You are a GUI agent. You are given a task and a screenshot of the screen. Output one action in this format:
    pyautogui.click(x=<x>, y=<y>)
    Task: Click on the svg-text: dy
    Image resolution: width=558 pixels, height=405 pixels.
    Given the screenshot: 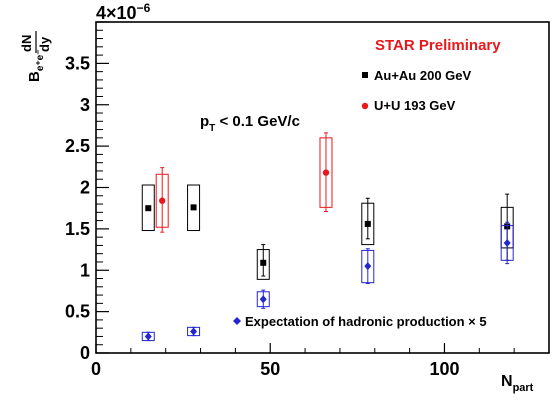 What is the action you would take?
    pyautogui.click(x=44, y=44)
    